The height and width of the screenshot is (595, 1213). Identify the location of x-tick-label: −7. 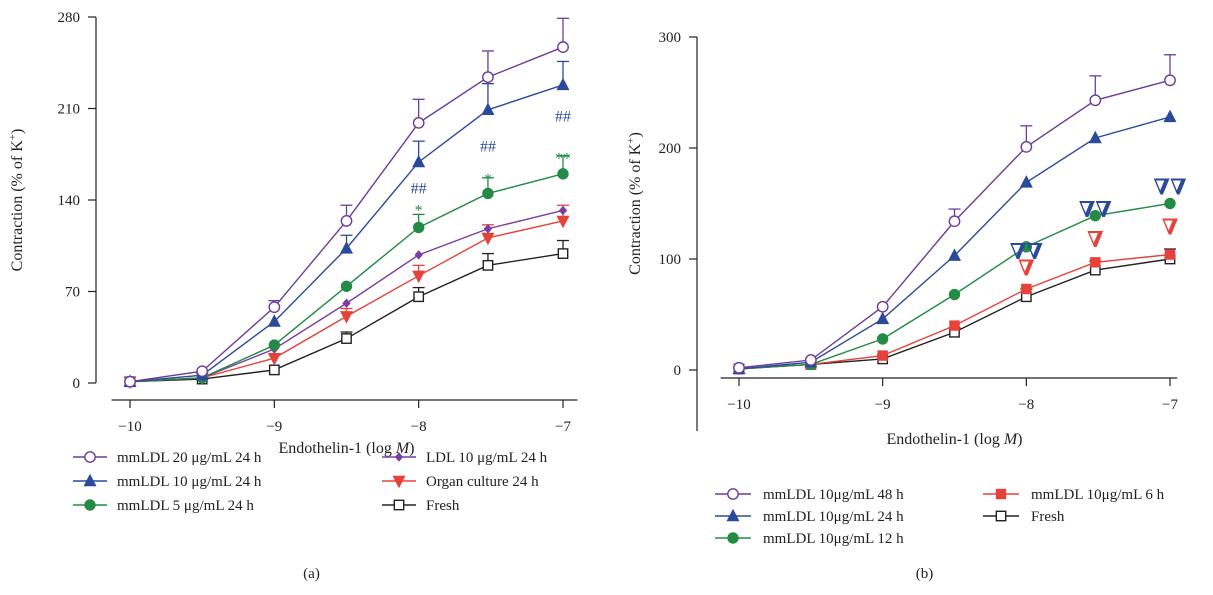
(563, 427).